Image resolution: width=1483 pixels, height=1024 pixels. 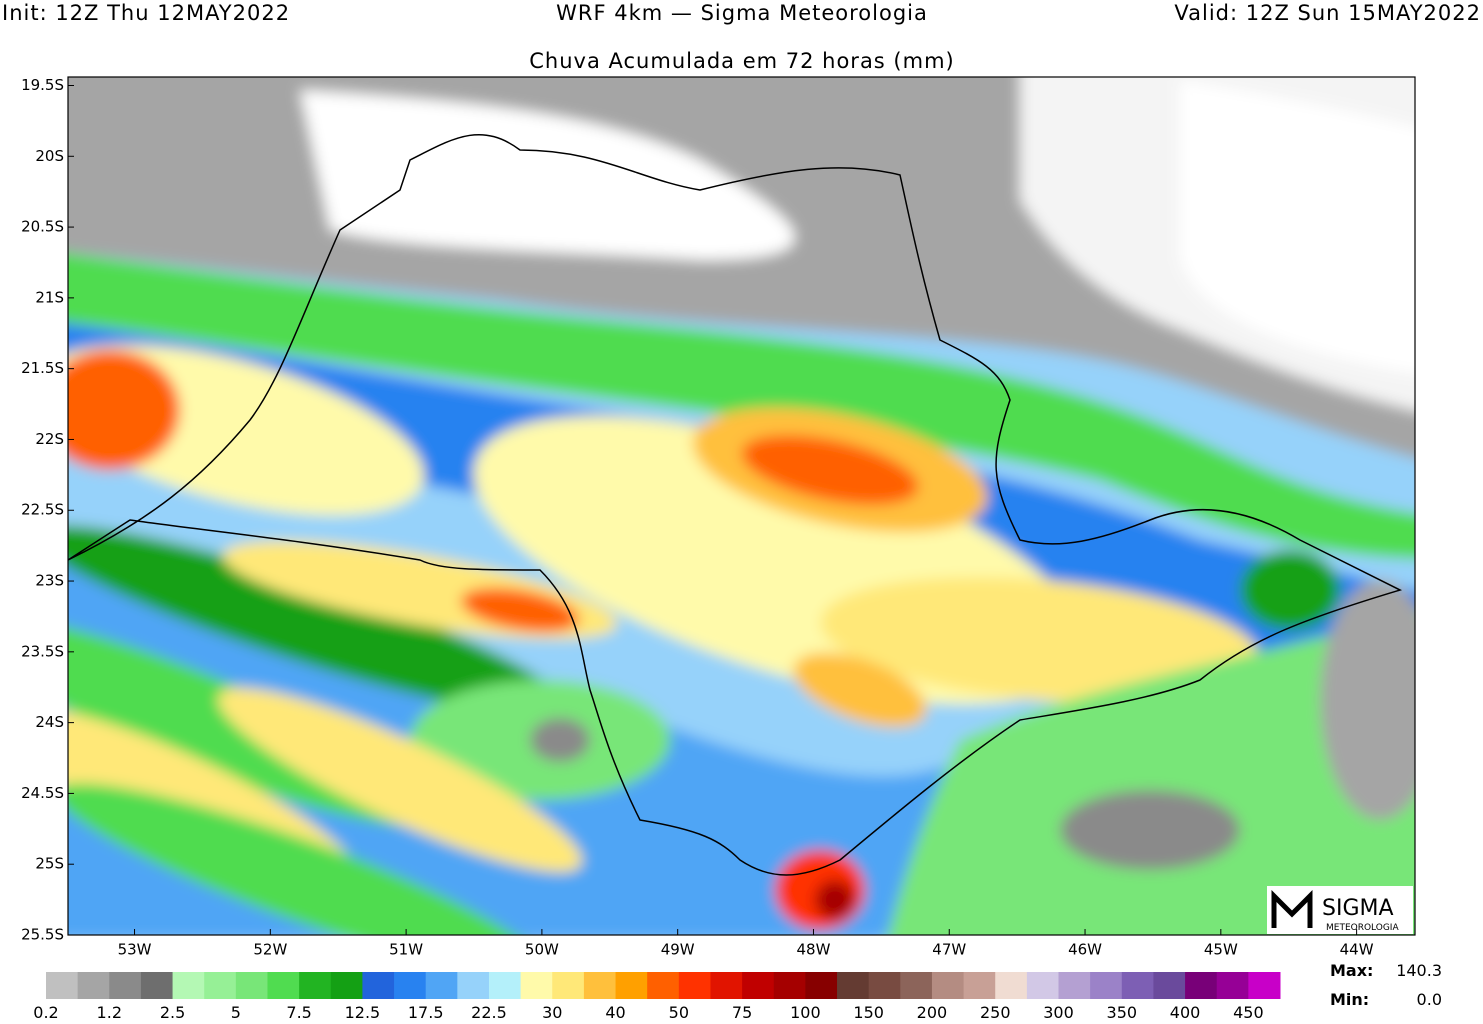 I want to click on logo-sub: METEOROLOGIA, so click(x=1362, y=928).